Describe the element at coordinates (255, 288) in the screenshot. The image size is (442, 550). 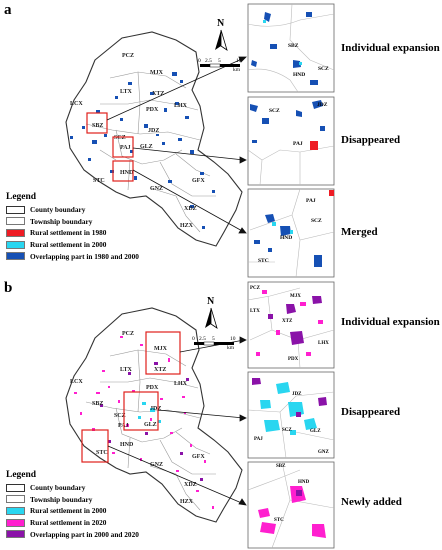
I see `inset-label: PCZ` at that location.